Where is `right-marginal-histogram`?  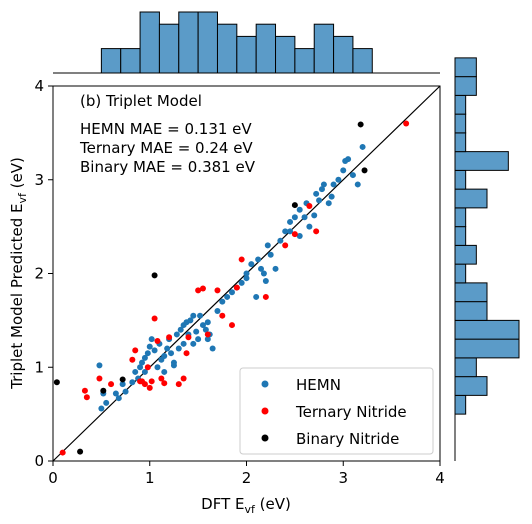
right-marginal-histogram is located at coordinates (487, 259).